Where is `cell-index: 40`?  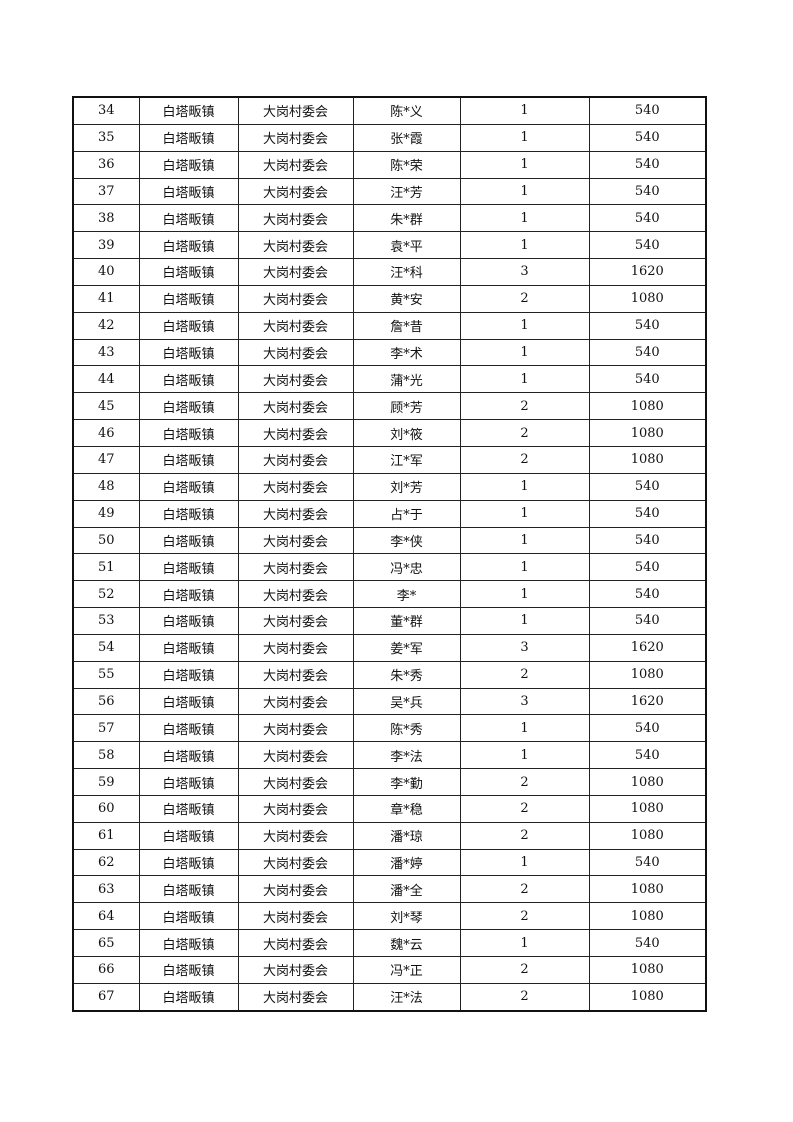 cell-index: 40 is located at coordinates (106, 272).